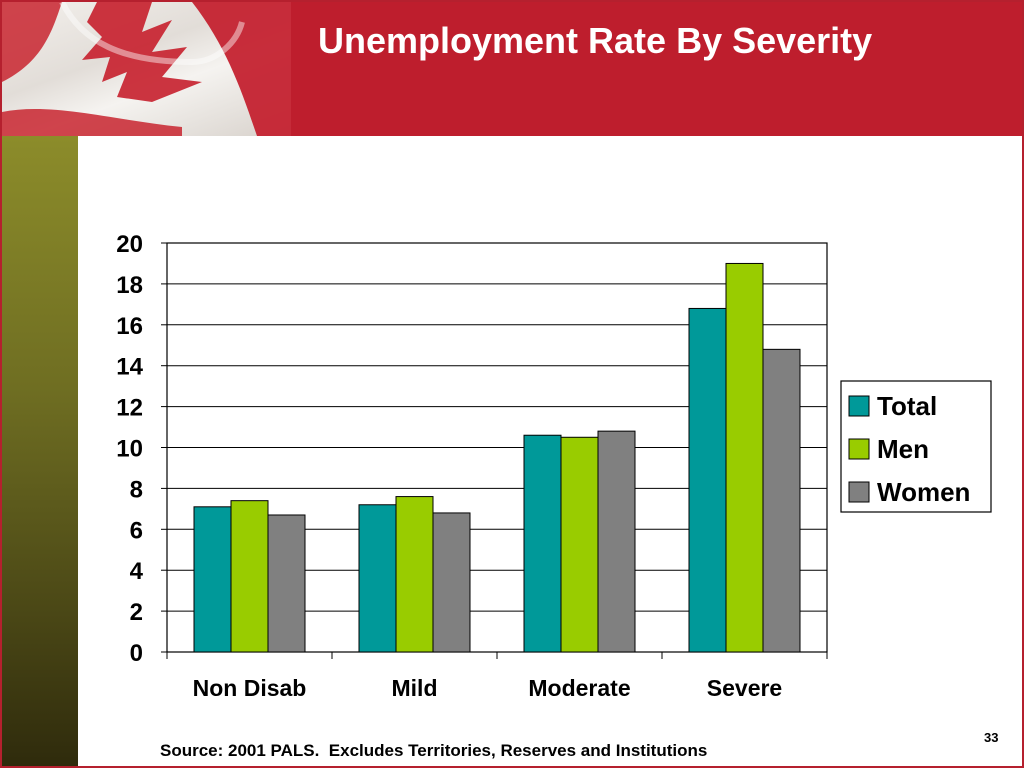 The width and height of the screenshot is (1024, 768). What do you see at coordinates (859, 449) in the screenshot?
I see `legend-swatch-men` at bounding box center [859, 449].